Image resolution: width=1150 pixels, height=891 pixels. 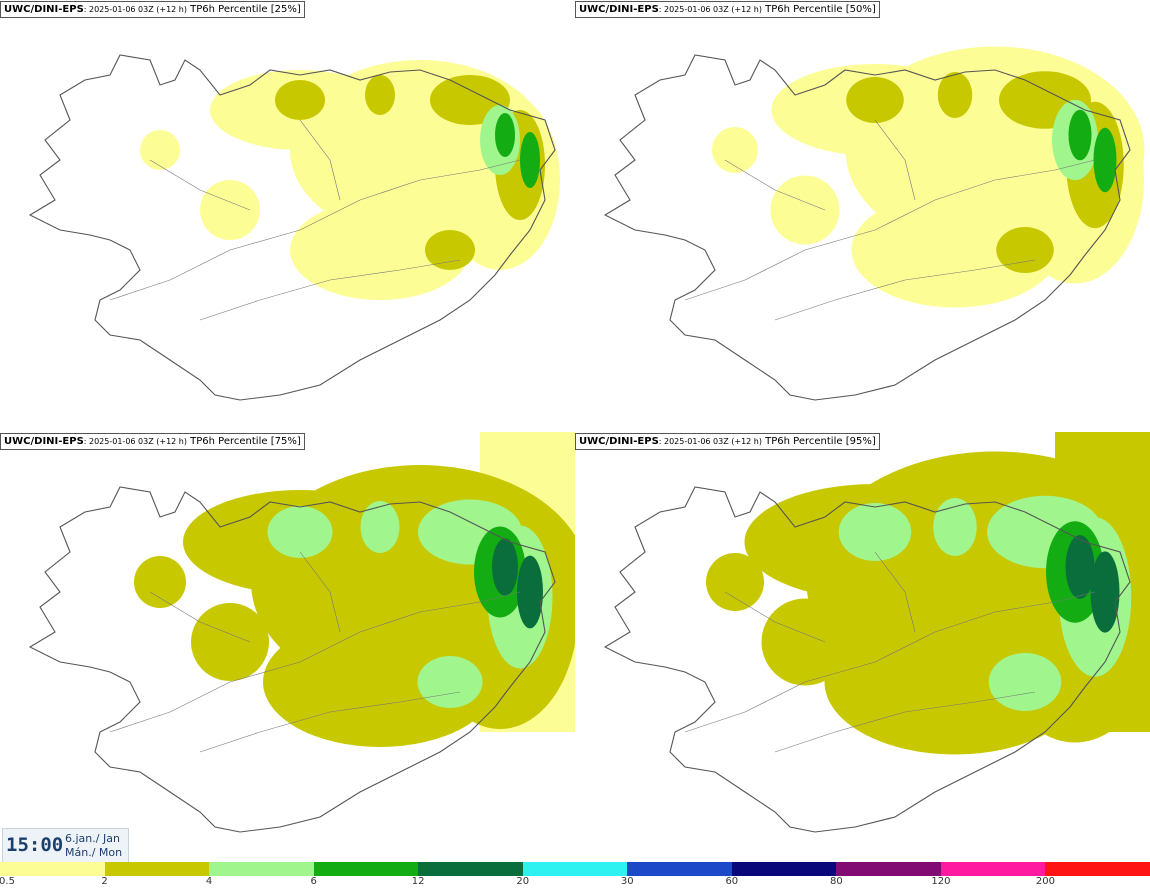 What do you see at coordinates (92, 838) in the screenshot?
I see `valid-date-line1: 6.jan./ Jan` at bounding box center [92, 838].